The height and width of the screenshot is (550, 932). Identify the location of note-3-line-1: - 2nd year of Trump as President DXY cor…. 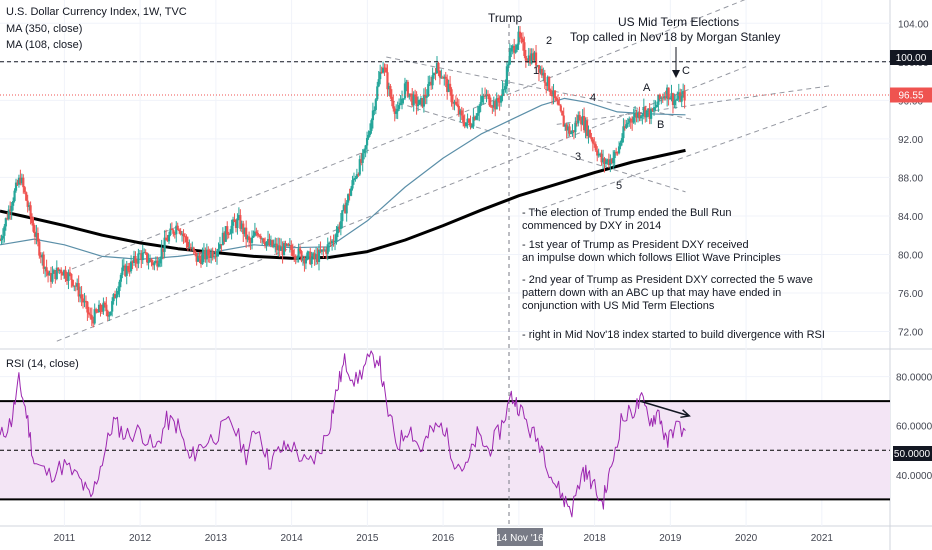
(667, 280).